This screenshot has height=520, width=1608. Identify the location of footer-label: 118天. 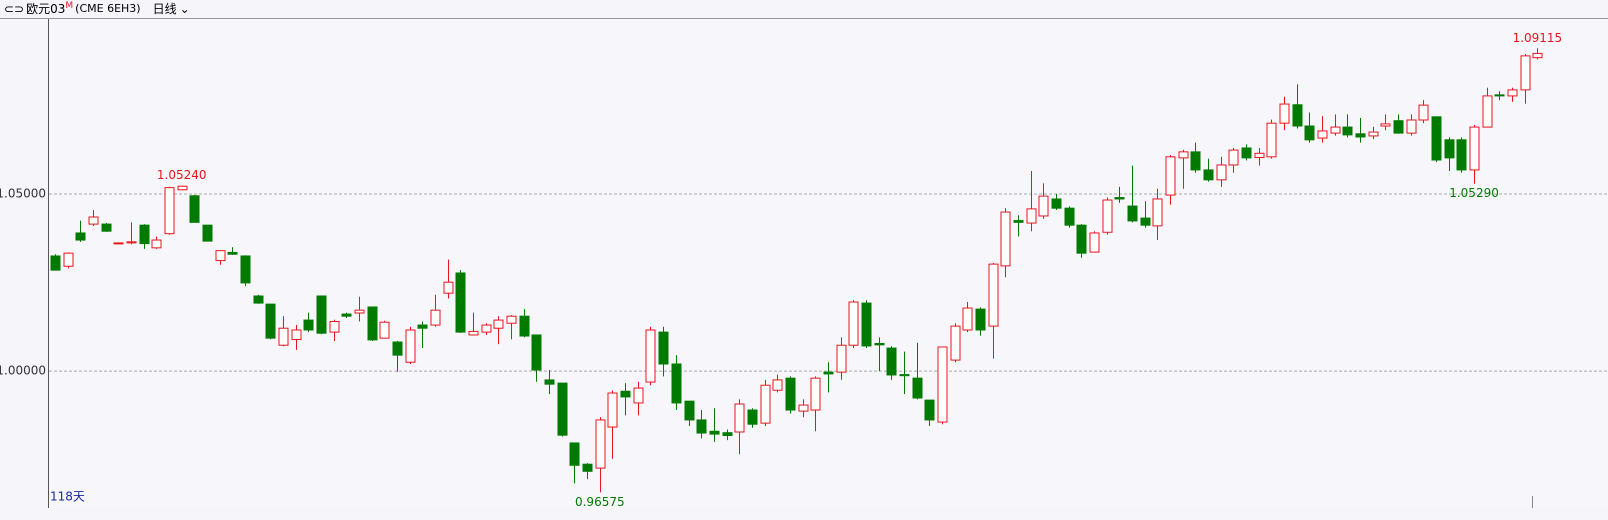
(67, 497).